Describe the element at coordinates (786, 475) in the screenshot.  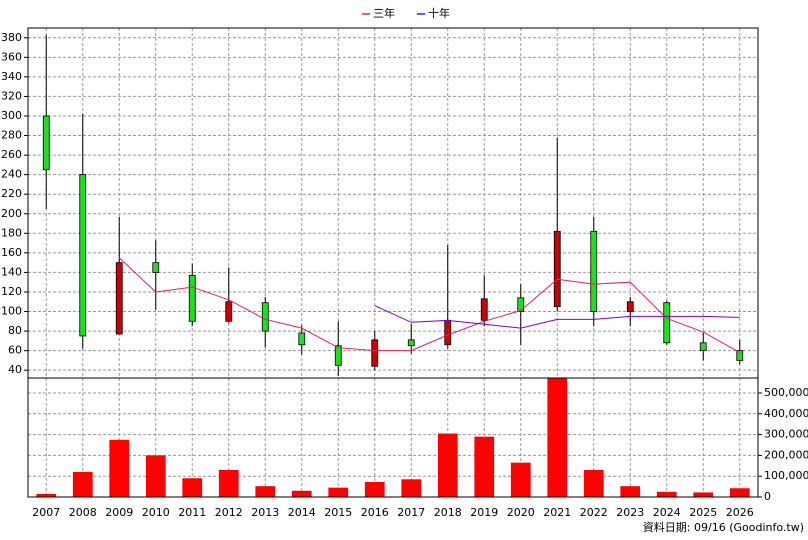
I see `y-tick-label: 100,000` at that location.